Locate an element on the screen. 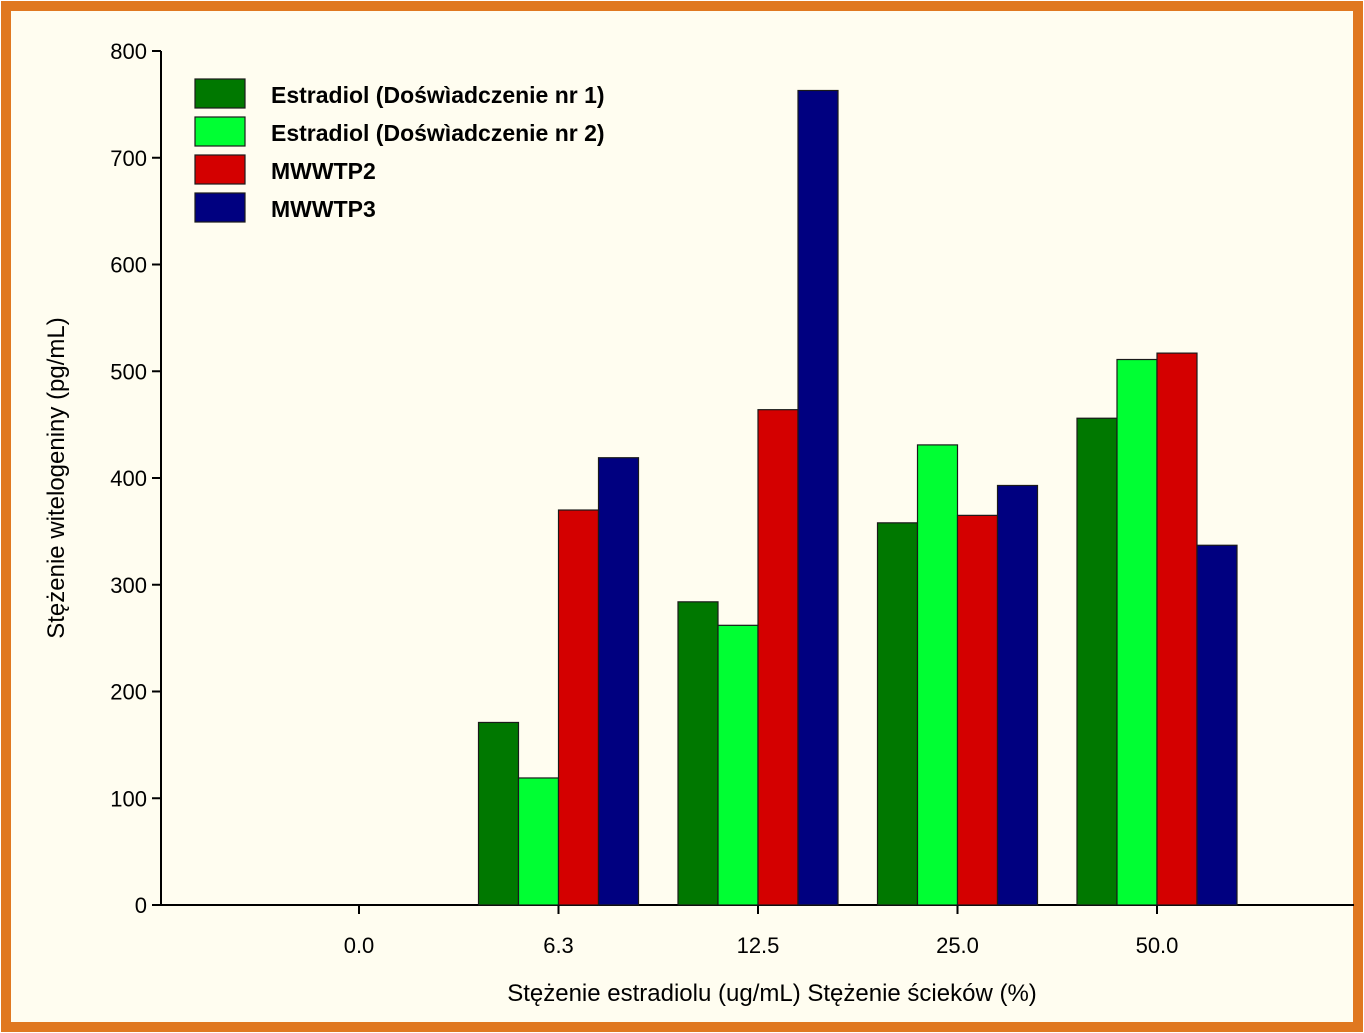 The height and width of the screenshot is (1033, 1364). y-tick-label: 0 is located at coordinates (141, 905).